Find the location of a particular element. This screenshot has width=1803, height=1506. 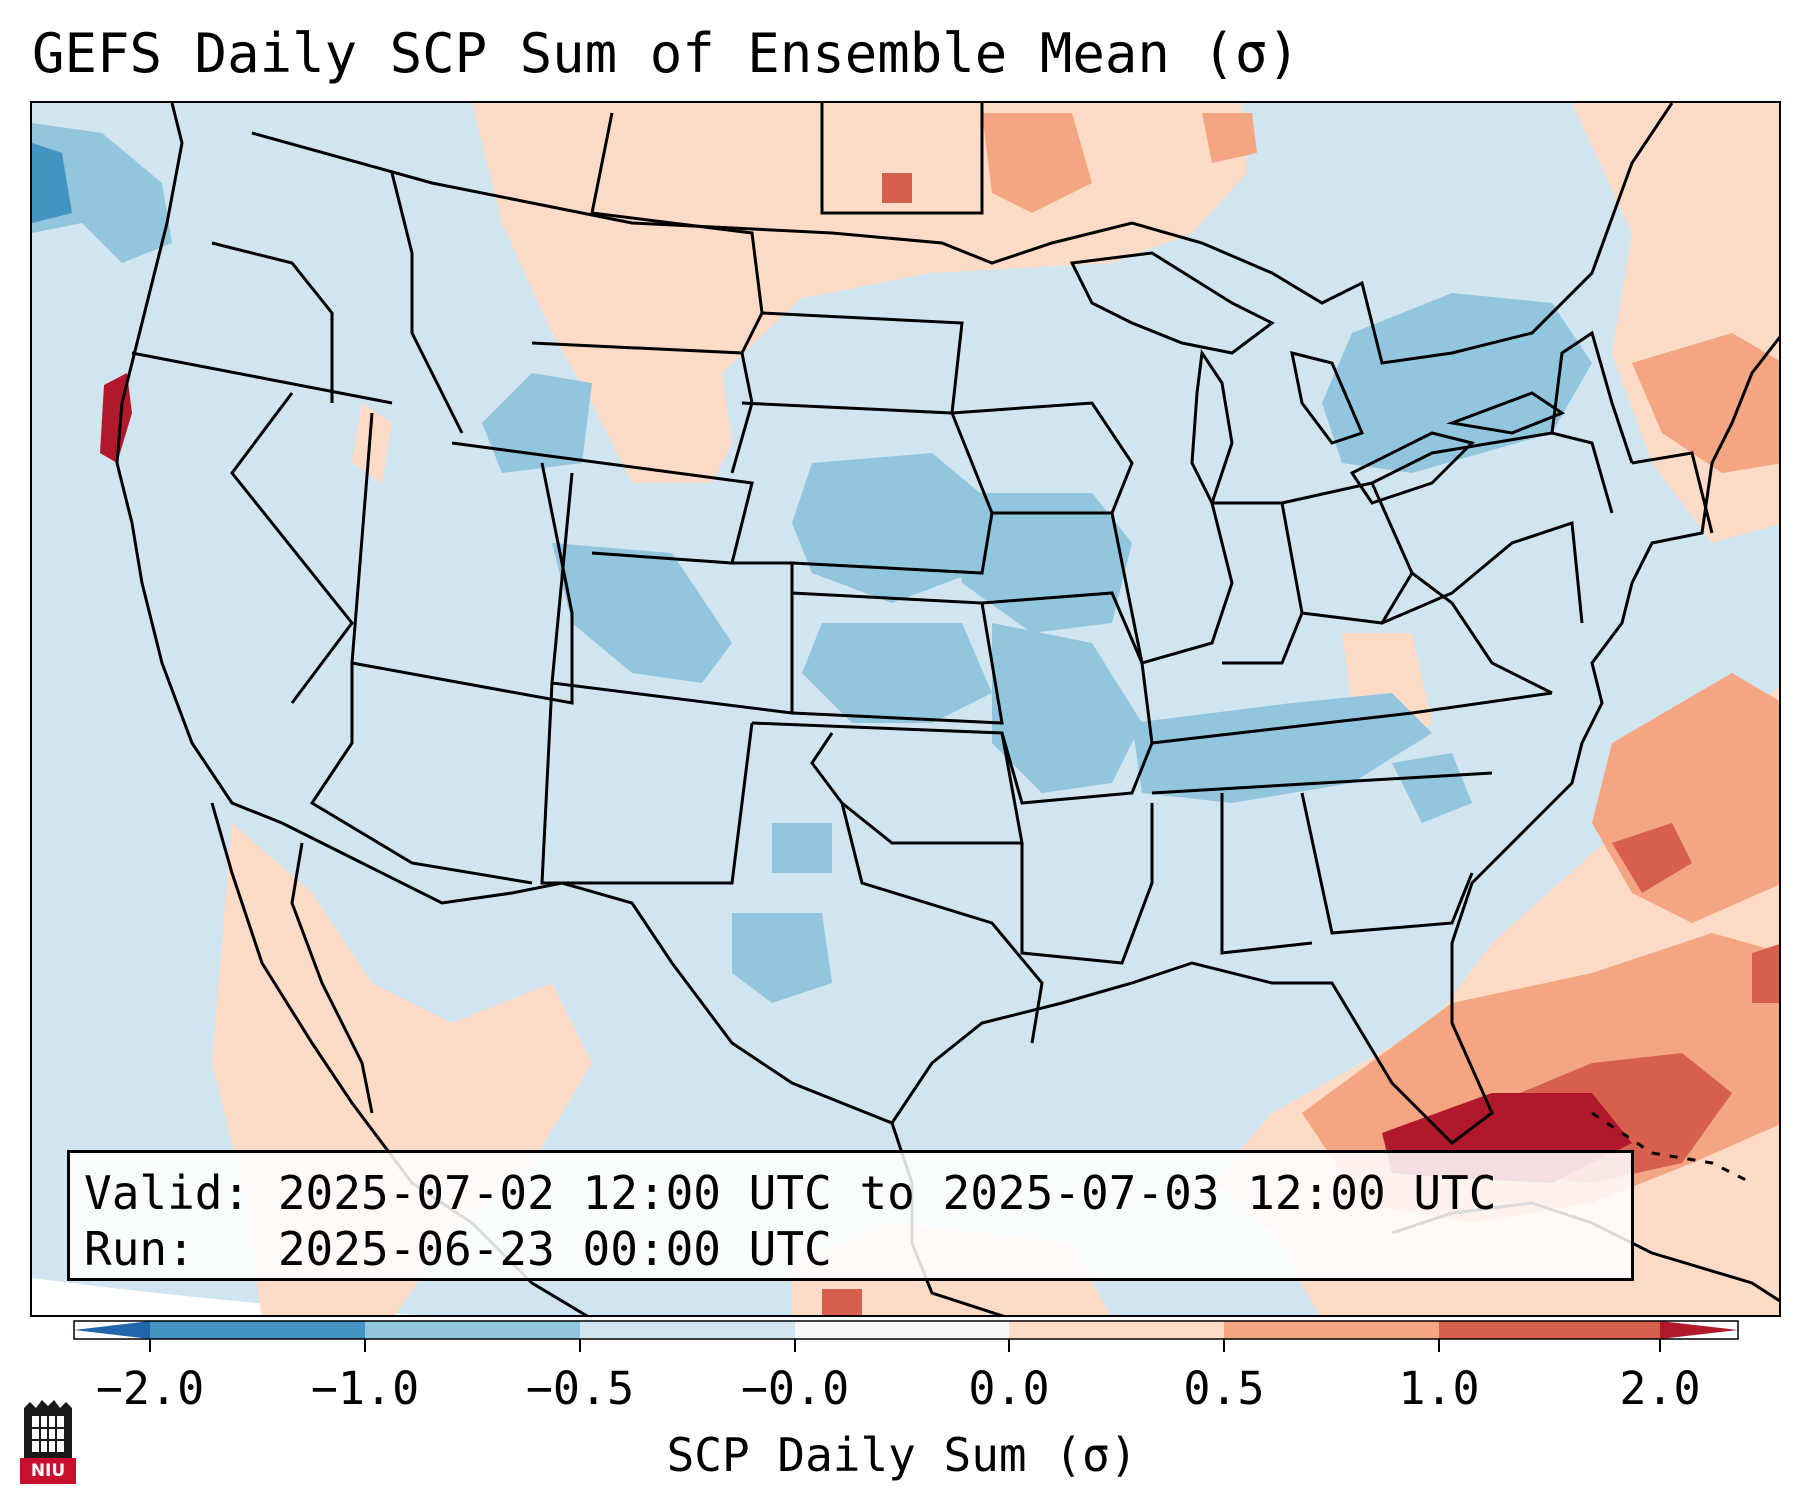

canada-border is located at coordinates (962, 234).